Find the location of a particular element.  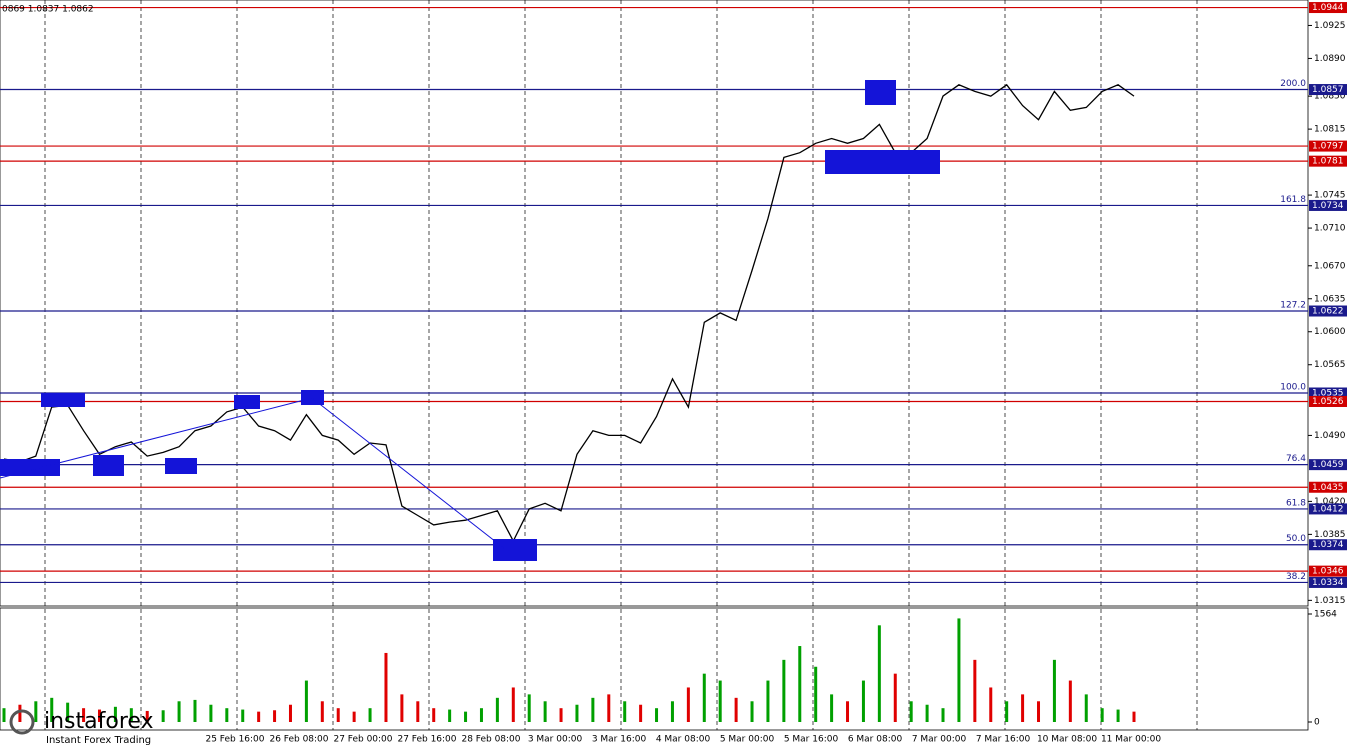

y-tick-label: 1.0600 is located at coordinates (1330, 332).